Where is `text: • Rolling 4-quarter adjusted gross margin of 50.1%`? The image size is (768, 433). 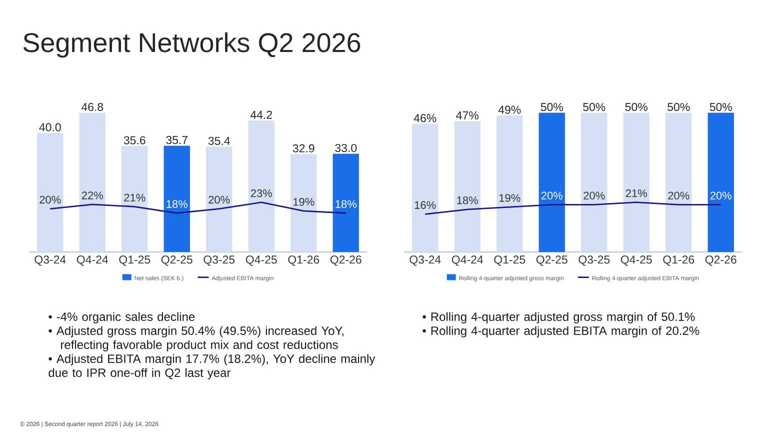 text: • Rolling 4-quarter adjusted gross margin of 50.1% is located at coordinates (558, 318).